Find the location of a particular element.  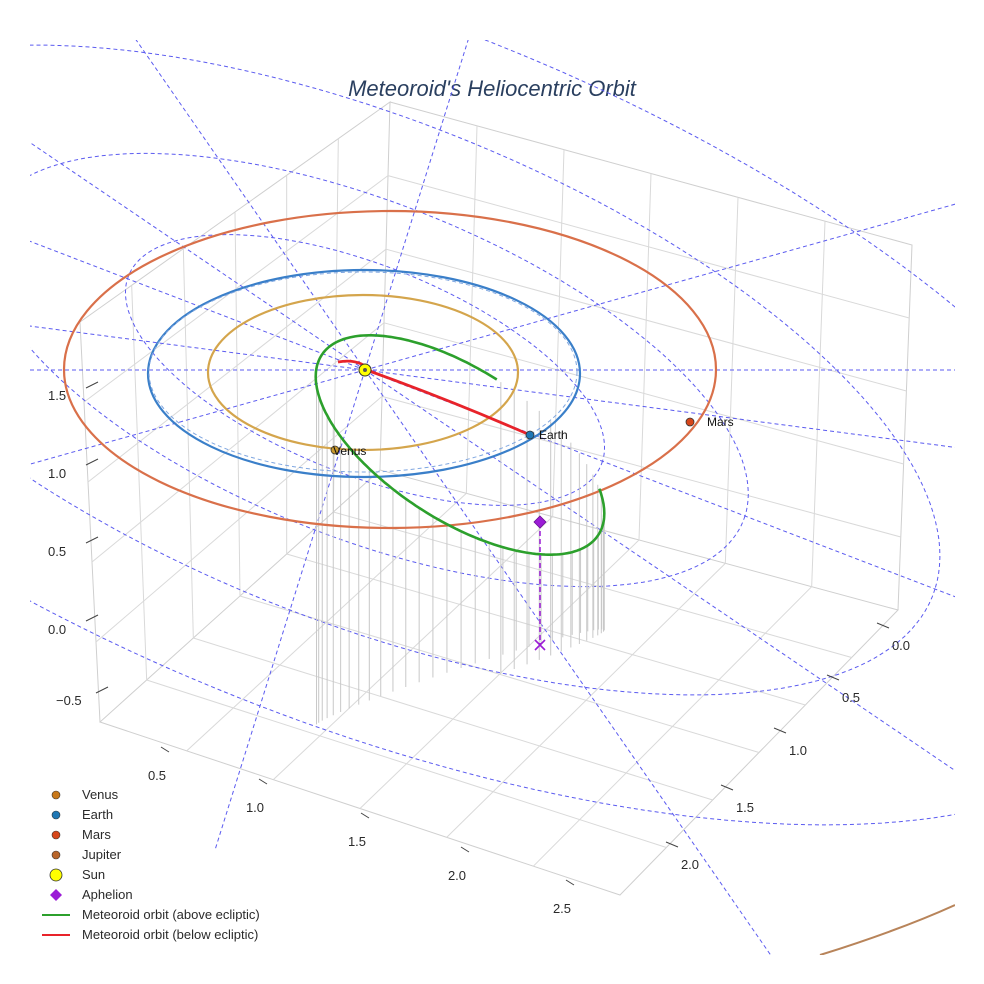

meteoroid-orbit-below is located at coordinates (434, 398).